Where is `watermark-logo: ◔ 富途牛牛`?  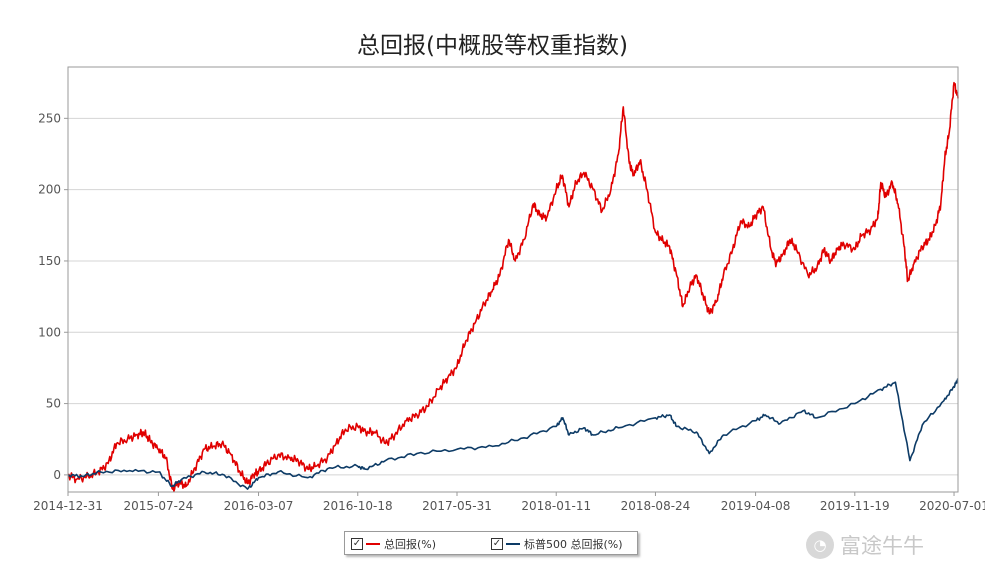
watermark-logo: ◔ 富途牛牛 is located at coordinates (865, 545).